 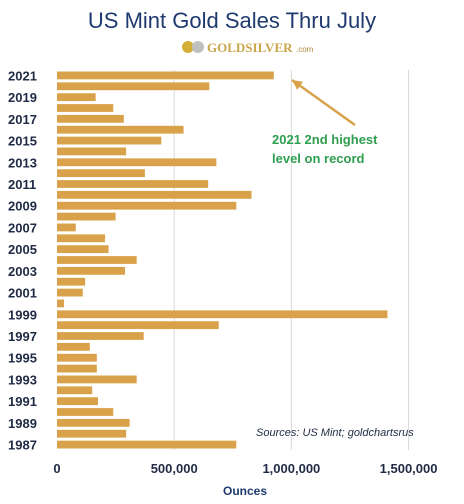 What do you see at coordinates (22, 293) in the screenshot?
I see `y-tick-2001: 2001` at bounding box center [22, 293].